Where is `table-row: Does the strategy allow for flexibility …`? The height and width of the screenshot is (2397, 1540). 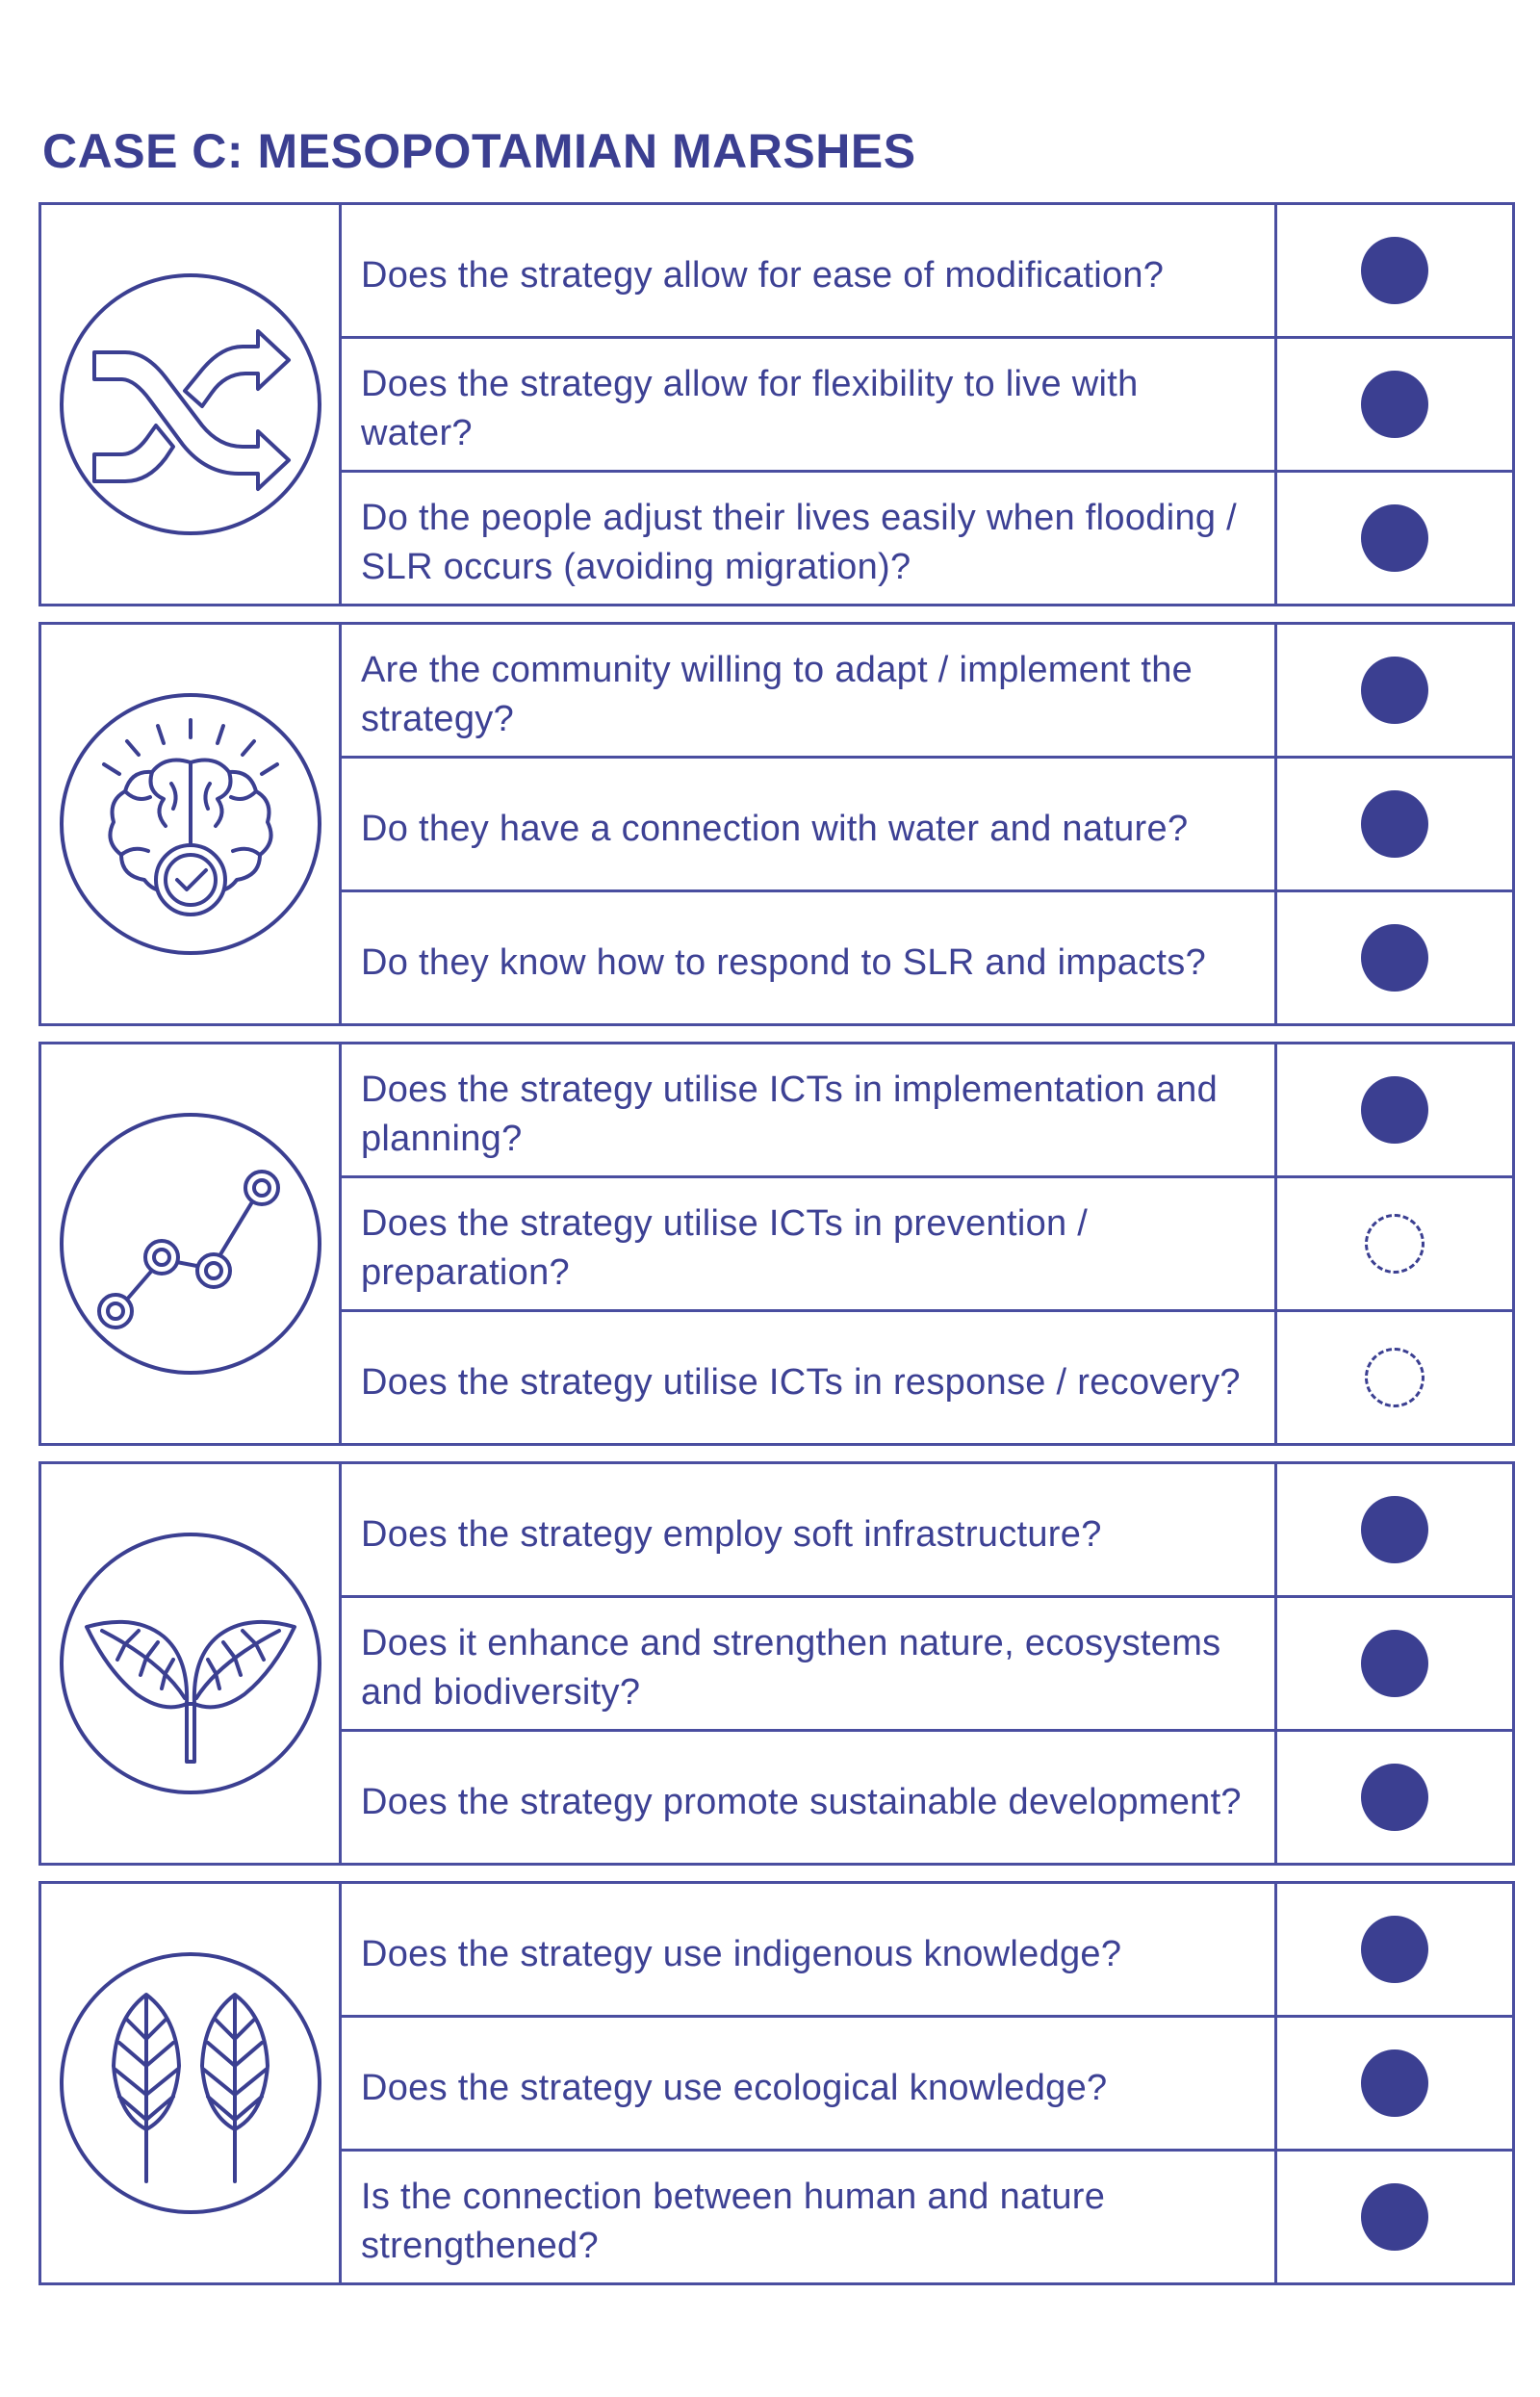
table-row: Does the strategy allow for flexibility … is located at coordinates (927, 406).